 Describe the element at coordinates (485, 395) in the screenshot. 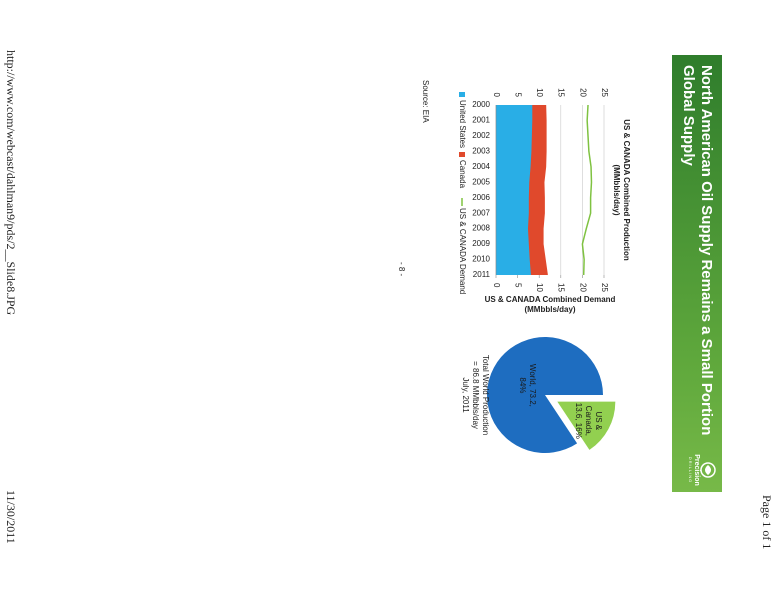

I see `caption-line: Total World Production` at that location.